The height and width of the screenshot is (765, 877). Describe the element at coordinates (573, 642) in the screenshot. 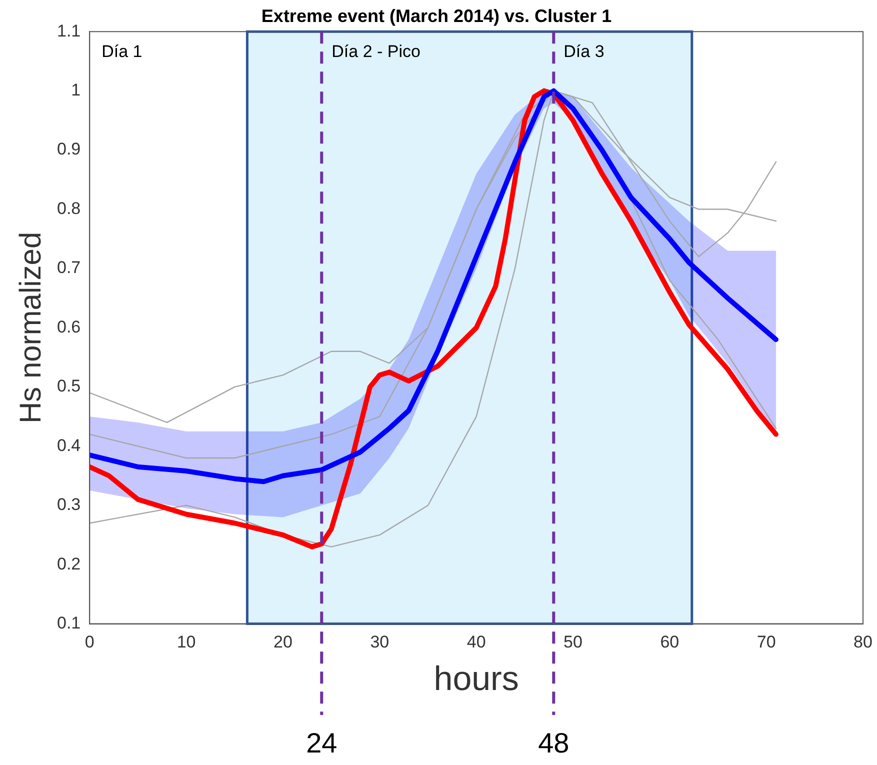

I see `x-tick-label: 50` at that location.